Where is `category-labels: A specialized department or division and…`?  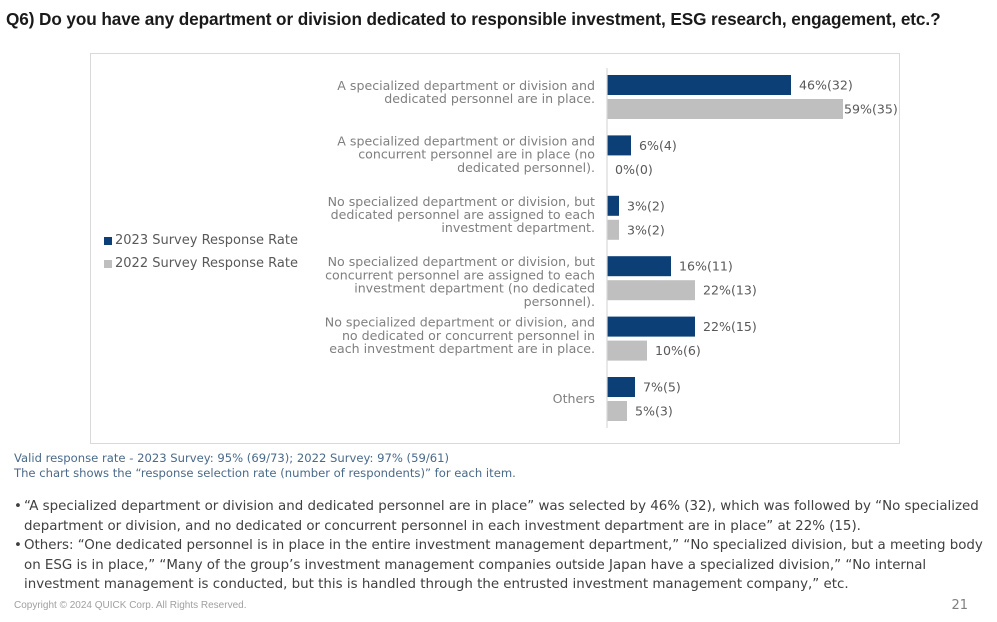 category-labels: A specialized department or division and… is located at coordinates (460, 242).